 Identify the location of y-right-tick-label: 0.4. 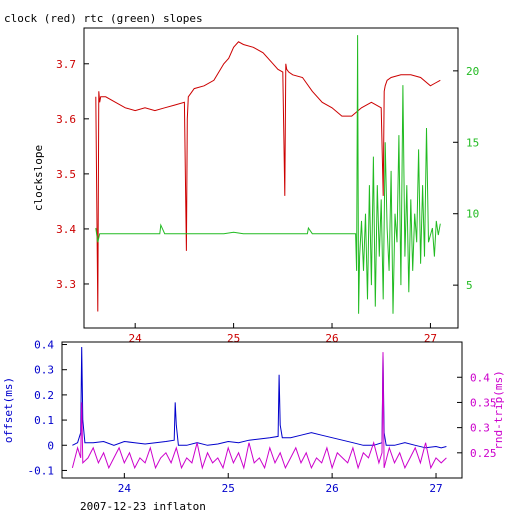
(480, 377).